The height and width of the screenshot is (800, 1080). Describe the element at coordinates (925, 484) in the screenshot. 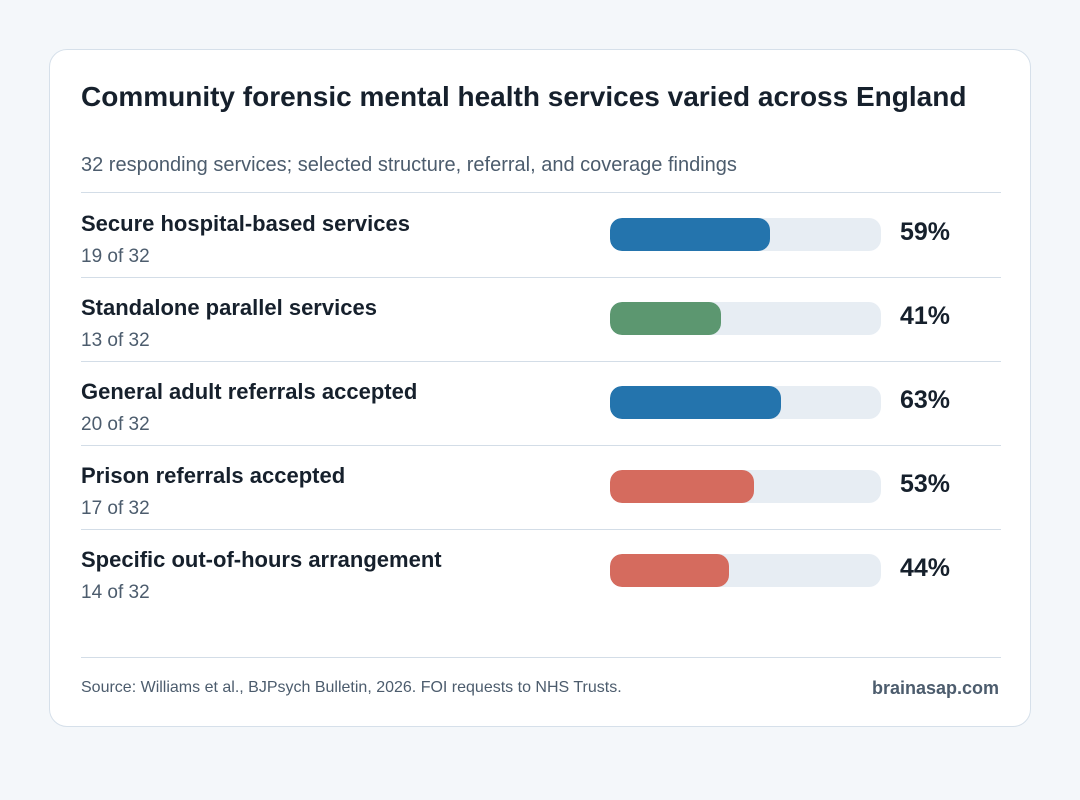

I see `value-label: 53%` at that location.